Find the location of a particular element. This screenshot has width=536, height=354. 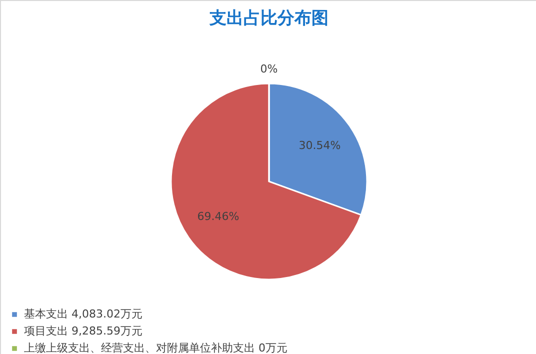

data-label: 69.46% is located at coordinates (218, 217).